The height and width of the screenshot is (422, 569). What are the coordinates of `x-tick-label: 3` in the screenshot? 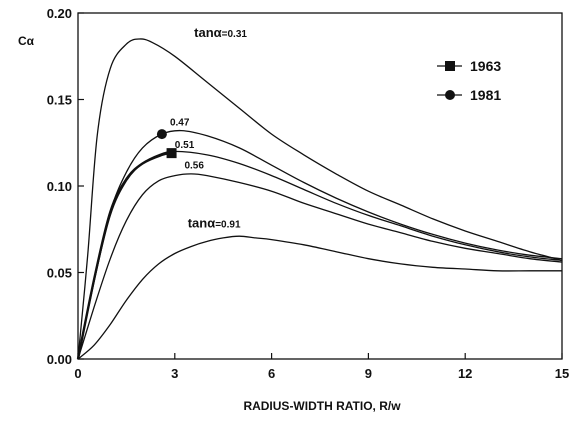 It's located at (174, 373).